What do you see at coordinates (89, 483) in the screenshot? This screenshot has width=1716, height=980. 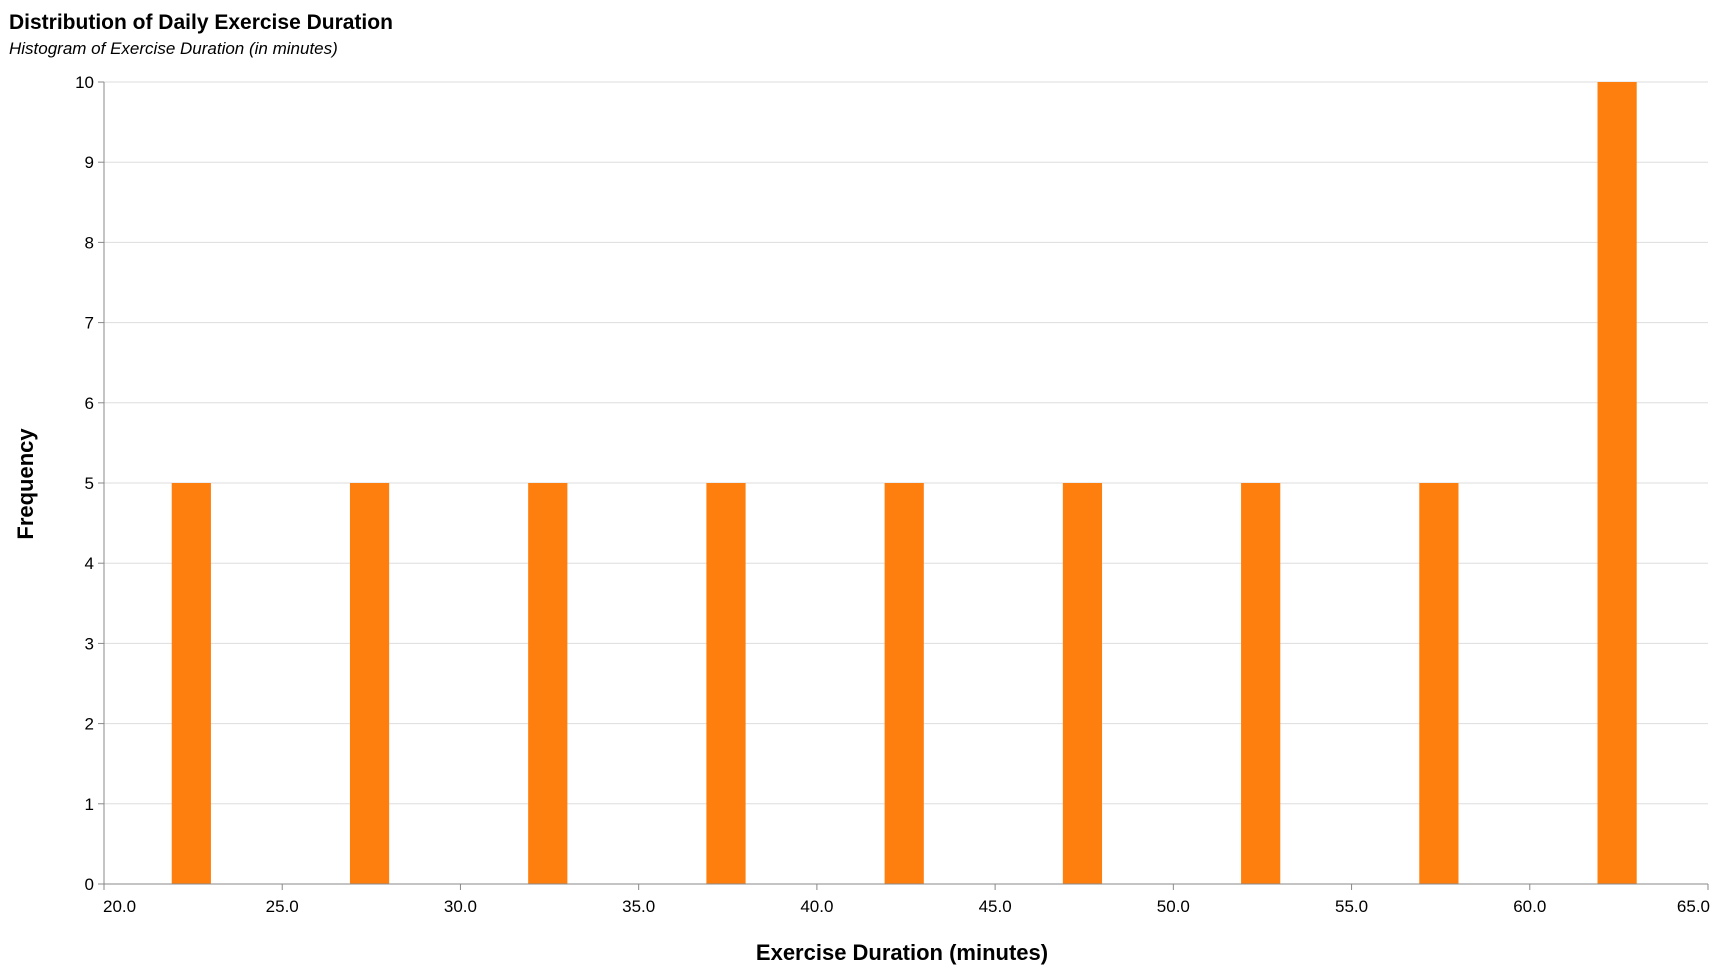 I see `y-tick-label: 5` at bounding box center [89, 483].